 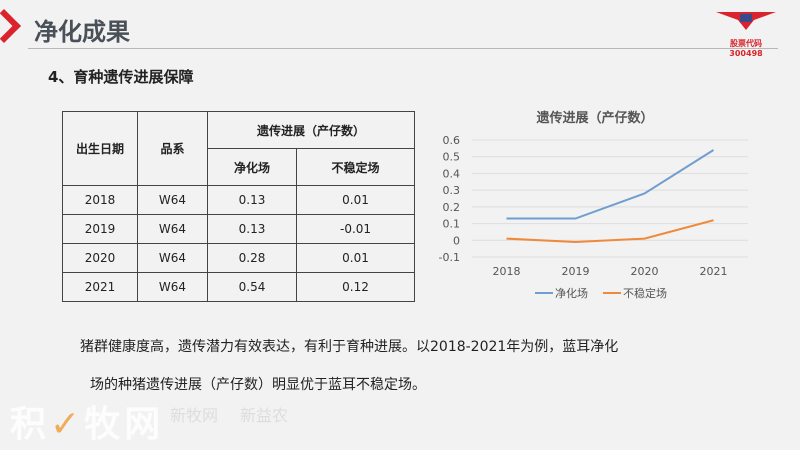 What do you see at coordinates (252, 167) in the screenshot?
I see `header-clean: 净化场` at bounding box center [252, 167].